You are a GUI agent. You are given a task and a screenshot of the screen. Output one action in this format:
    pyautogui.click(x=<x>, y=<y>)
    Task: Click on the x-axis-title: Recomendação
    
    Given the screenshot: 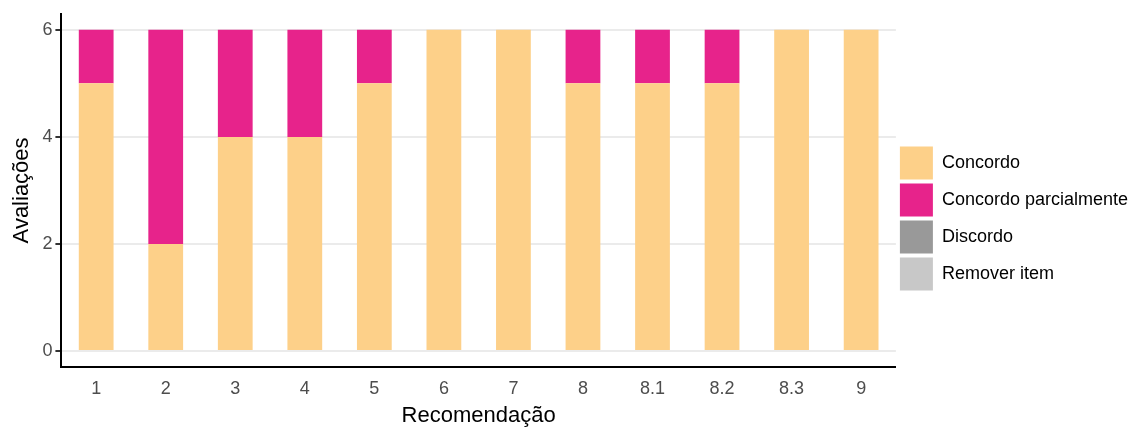 What is the action you would take?
    pyautogui.click(x=478, y=414)
    